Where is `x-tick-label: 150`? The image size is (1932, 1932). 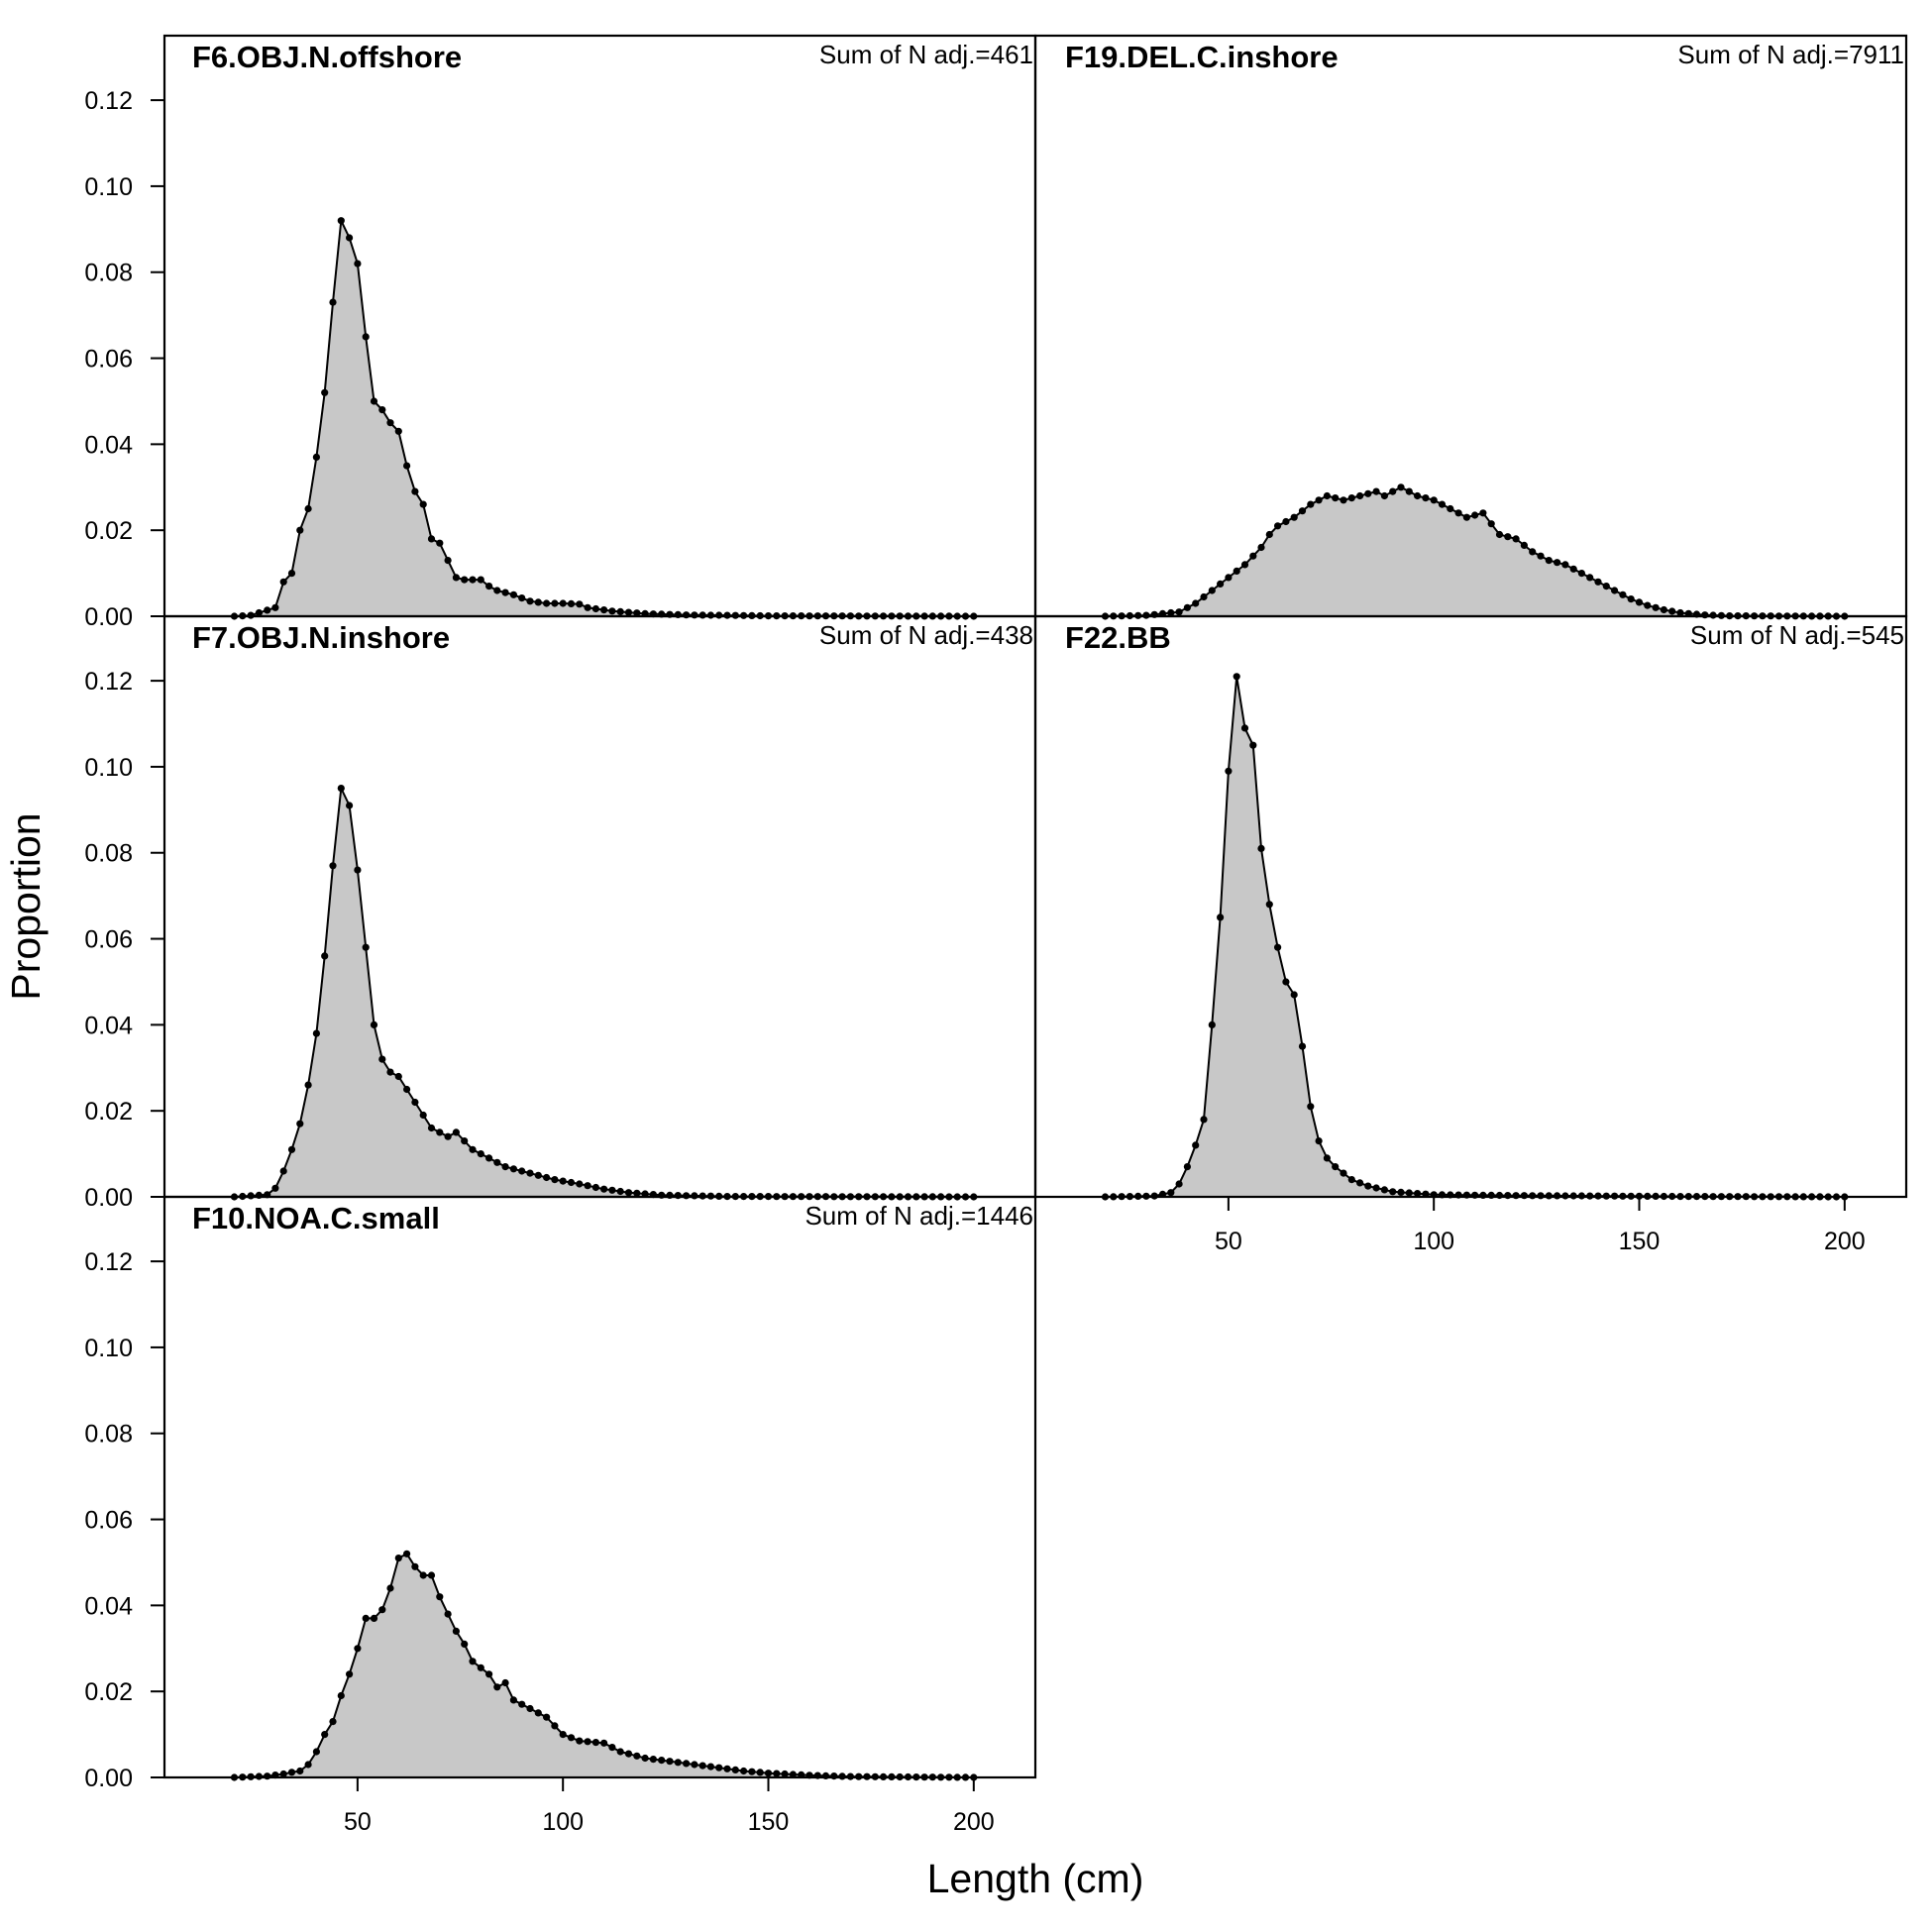 x-tick-label: 150 is located at coordinates (1640, 1242).